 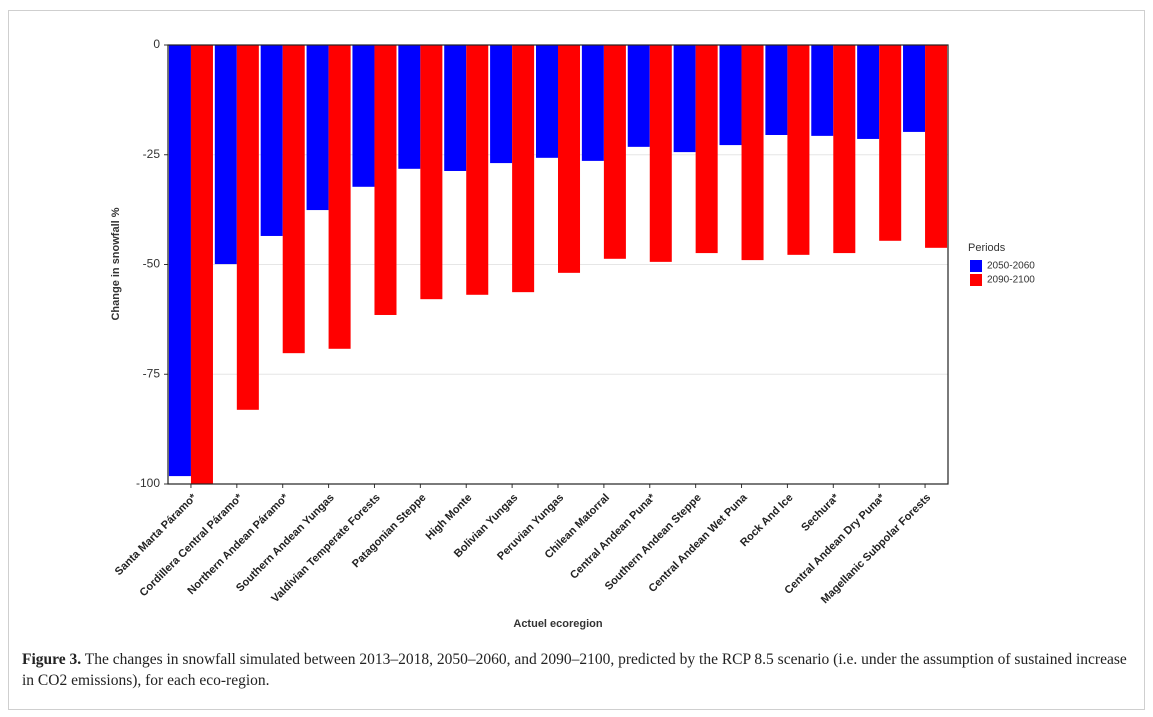 What do you see at coordinates (987, 248) in the screenshot?
I see `legend-title: Periods` at bounding box center [987, 248].